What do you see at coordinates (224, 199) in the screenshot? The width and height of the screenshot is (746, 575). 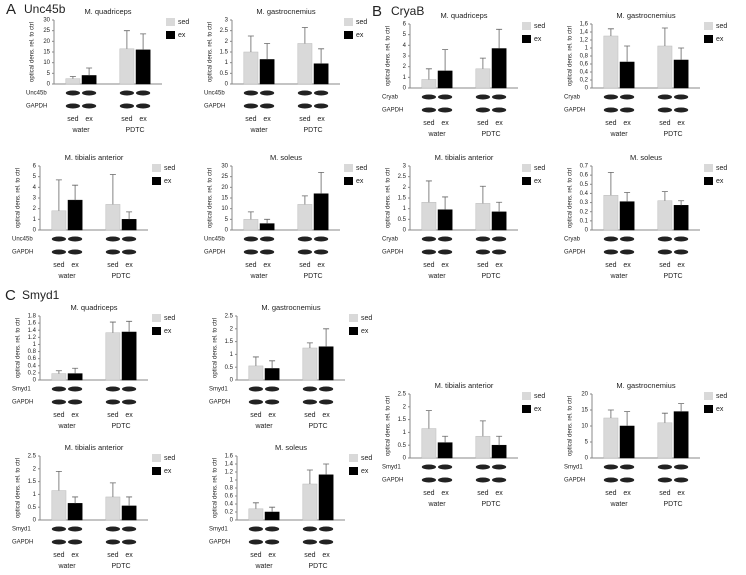 I see `y-tick-label: 15` at bounding box center [224, 199].